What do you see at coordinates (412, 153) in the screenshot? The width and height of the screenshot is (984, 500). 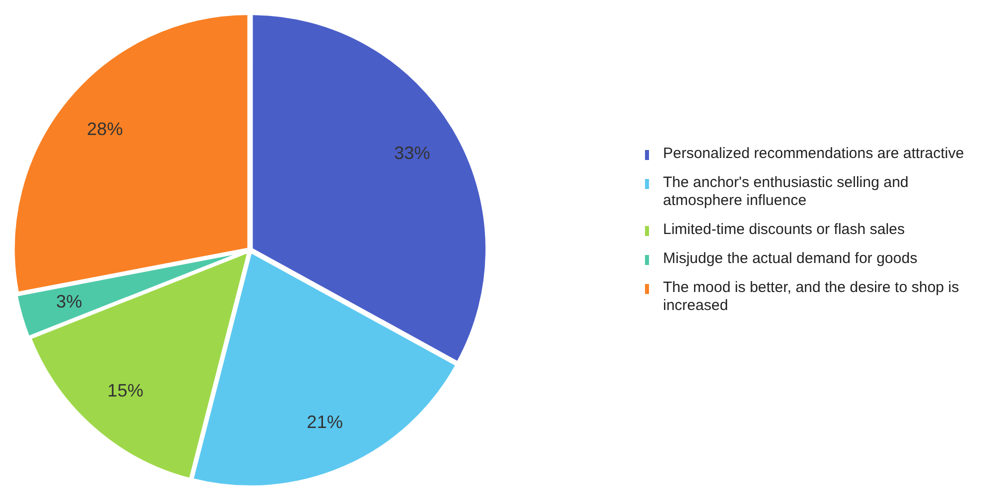 I see `data-label: 33%` at bounding box center [412, 153].